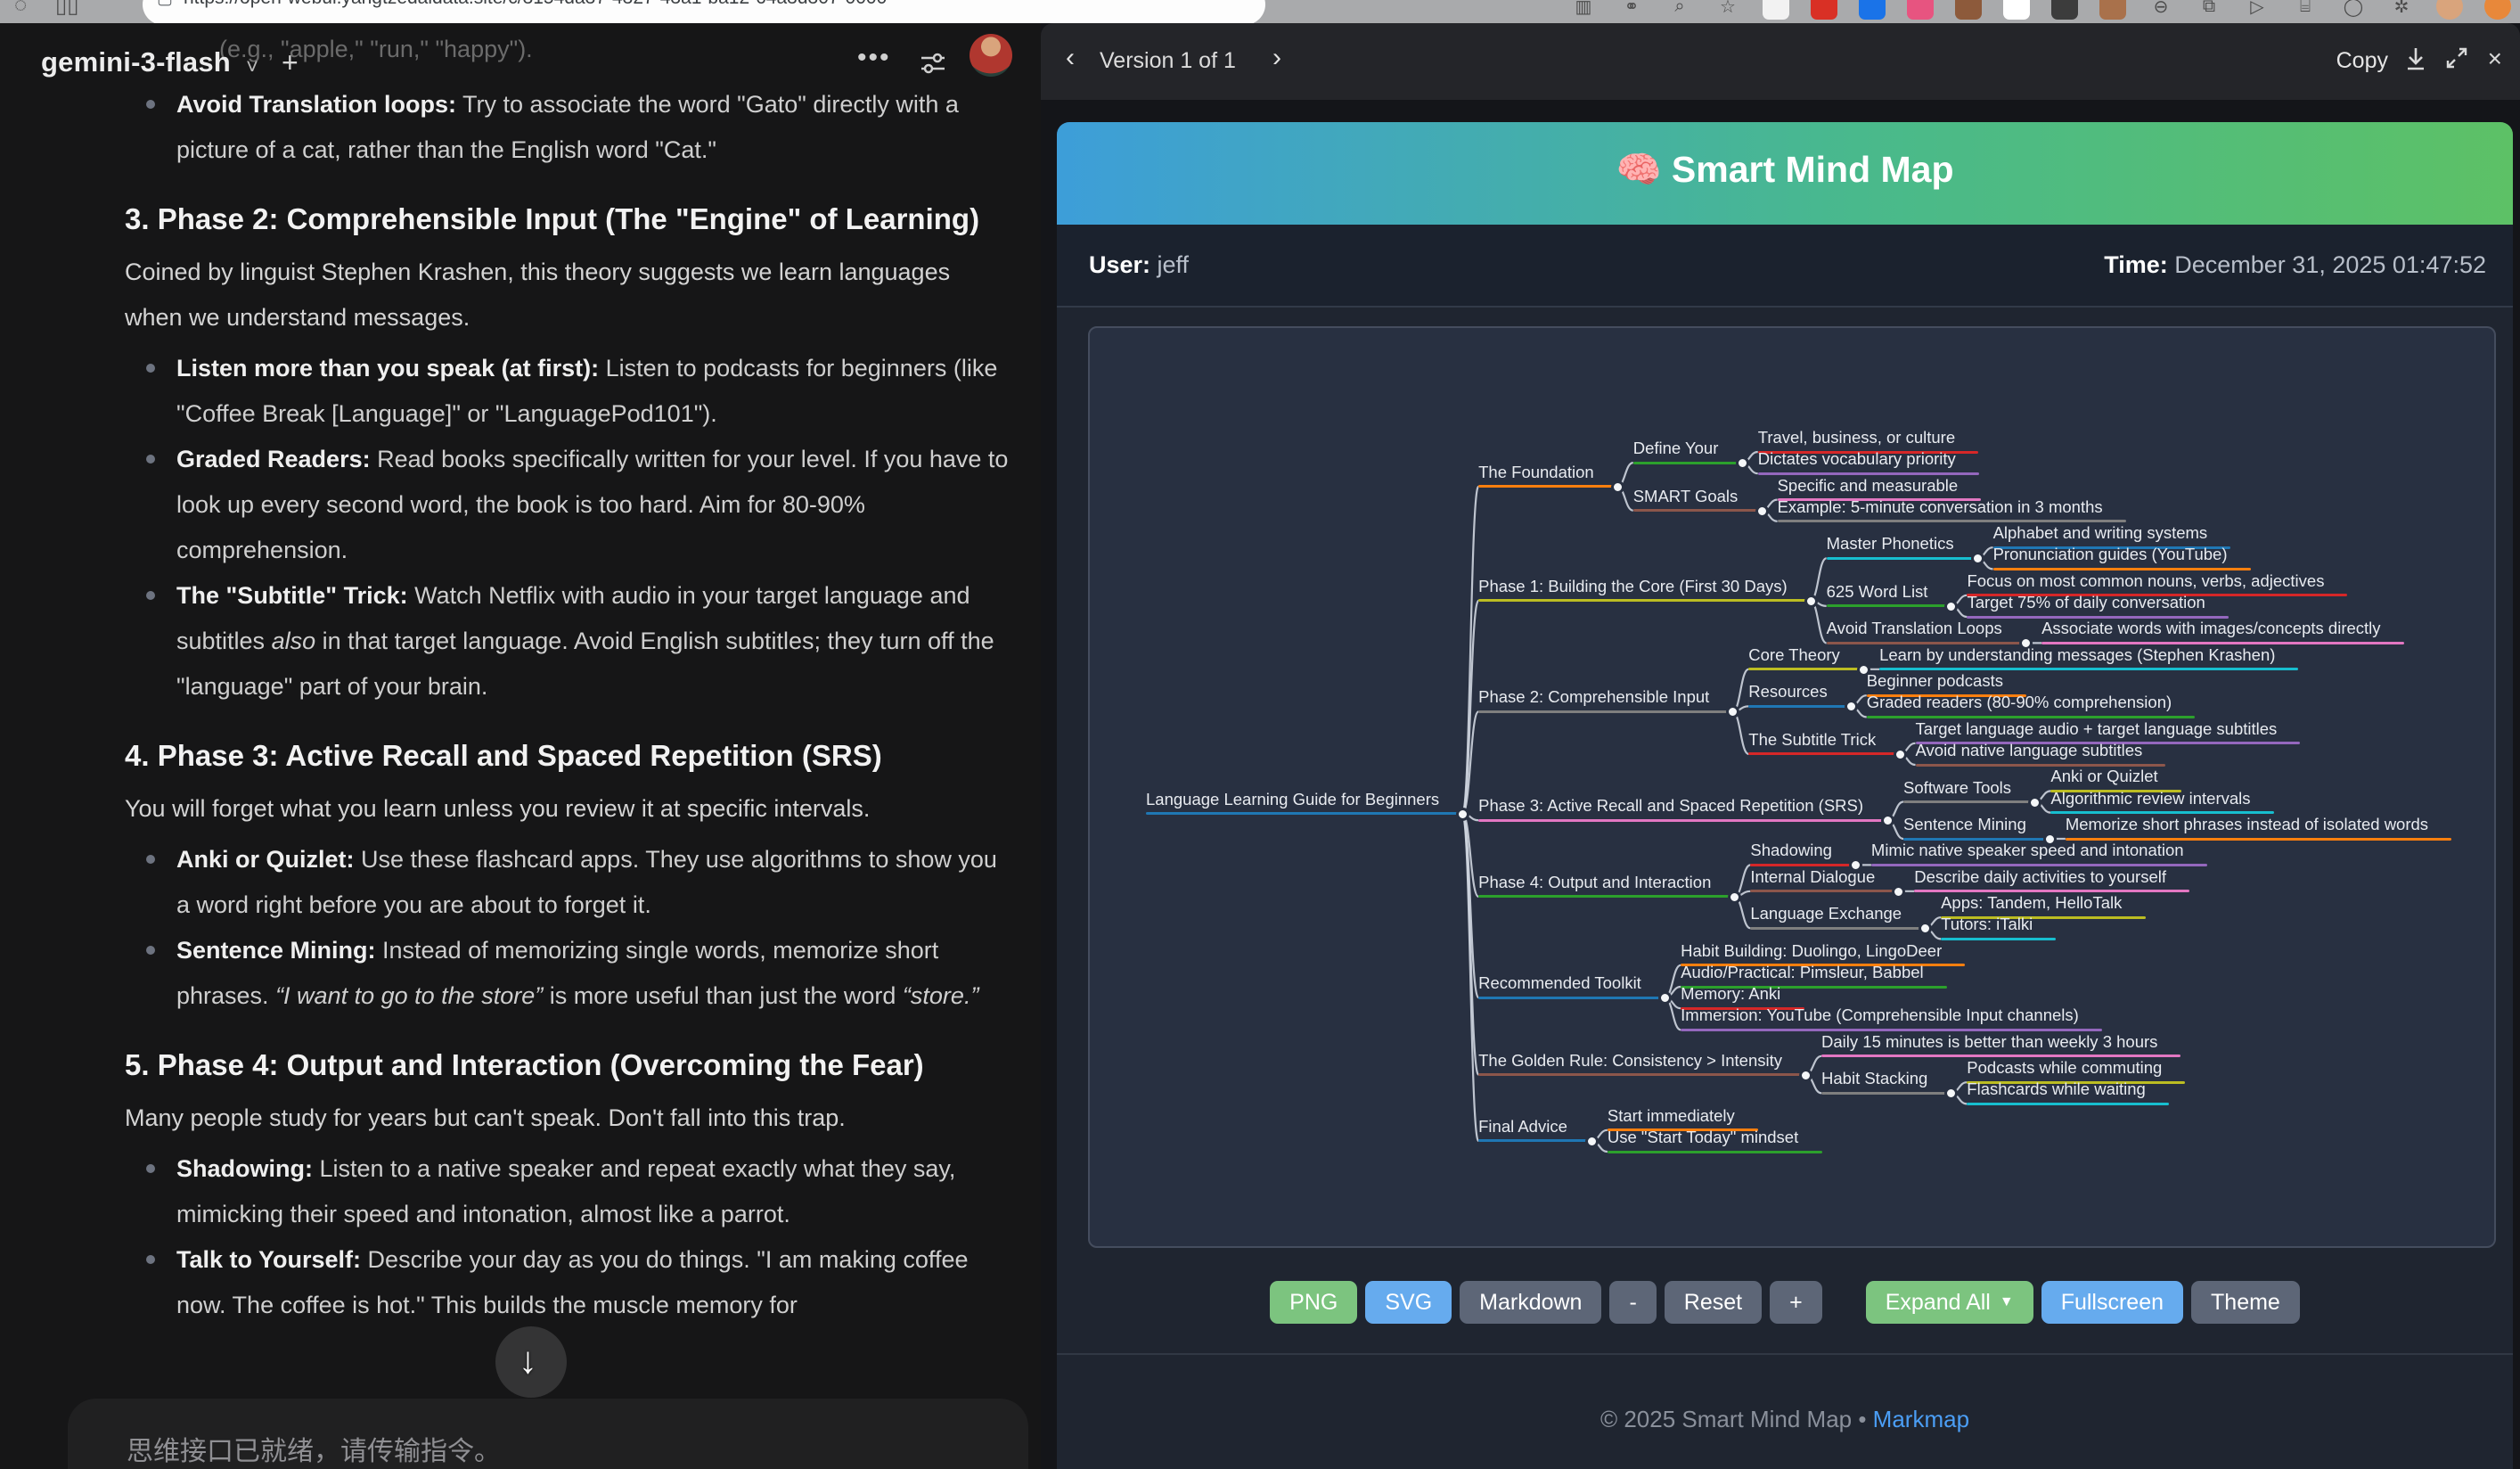 The height and width of the screenshot is (1469, 2520). I want to click on mindmap-node-label: Flashcards while waiting, so click(2056, 1089).